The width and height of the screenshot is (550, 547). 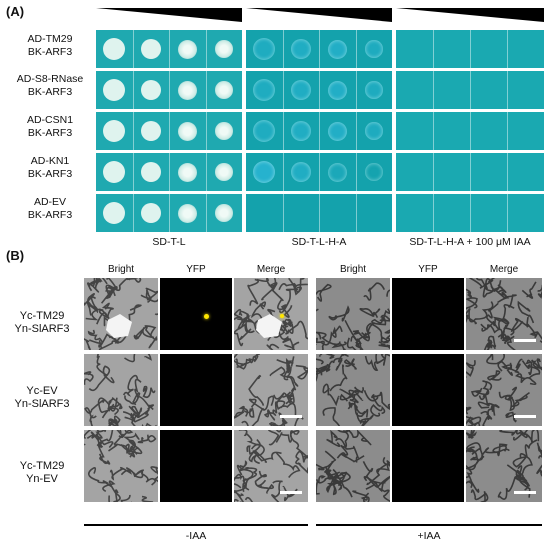 I want to click on micrograph-r3-yfp-minus-iaa, so click(x=196, y=466).